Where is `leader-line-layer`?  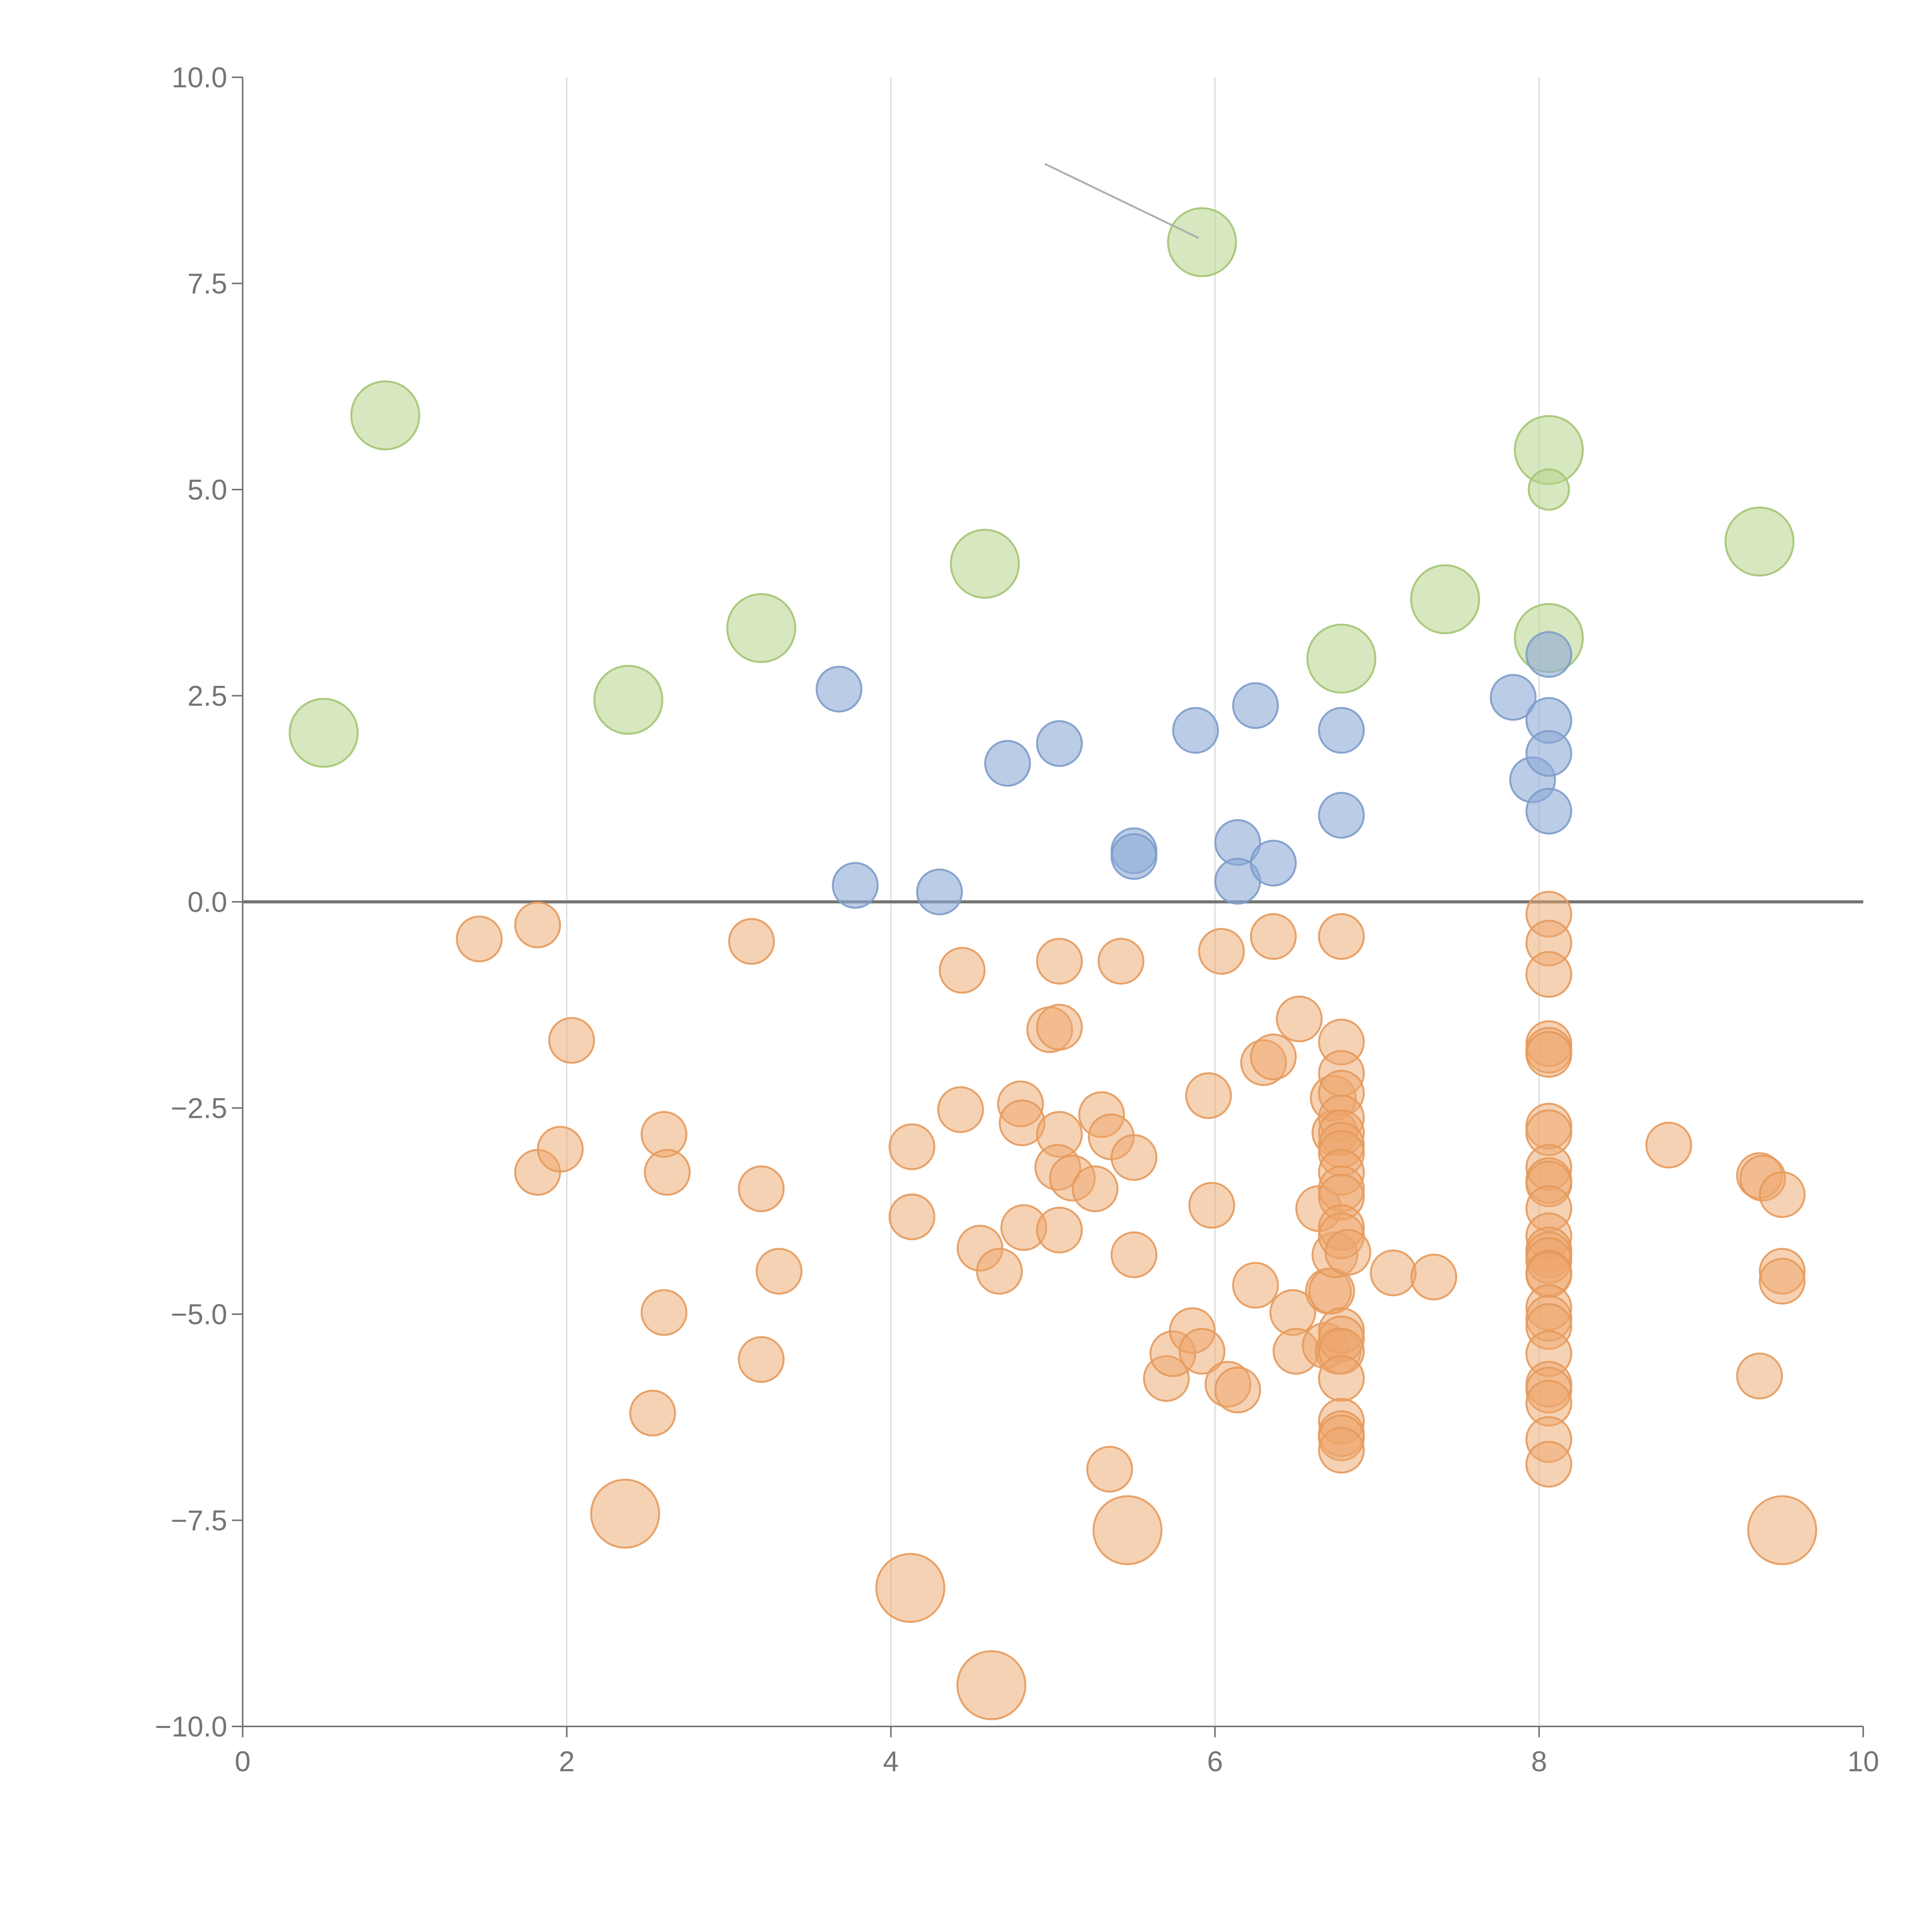
leader-line-layer is located at coordinates (1121, 201).